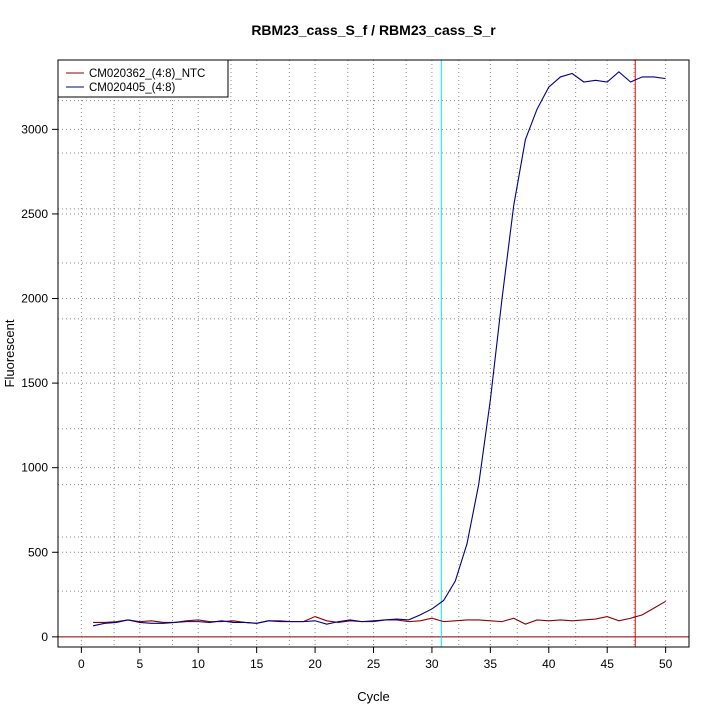  Describe the element at coordinates (491, 664) in the screenshot. I see `x-tick-label: 35` at that location.